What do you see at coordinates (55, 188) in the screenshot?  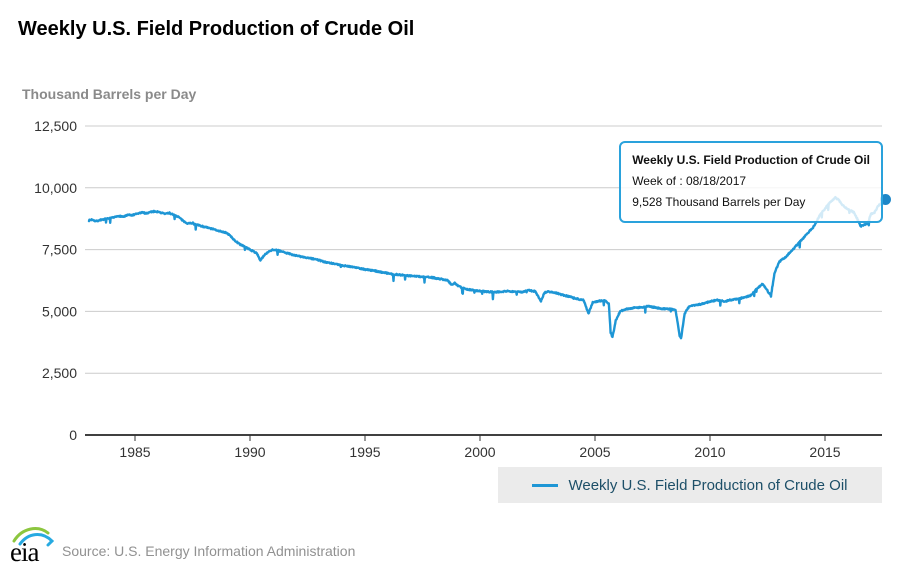 I see `y-tick-label: 10,000` at bounding box center [55, 188].